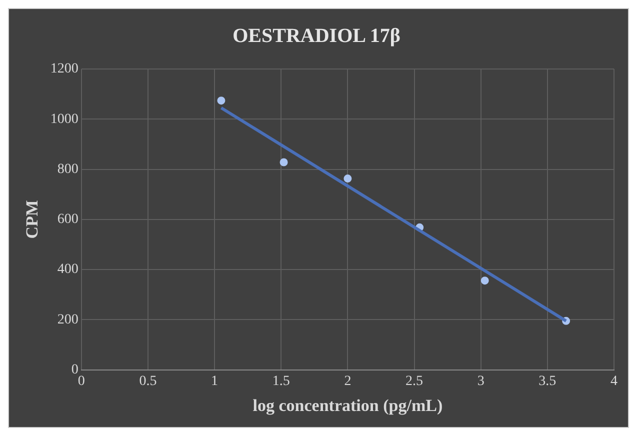  Describe the element at coordinates (281, 381) in the screenshot. I see `x-tick-label: 1.5` at that location.